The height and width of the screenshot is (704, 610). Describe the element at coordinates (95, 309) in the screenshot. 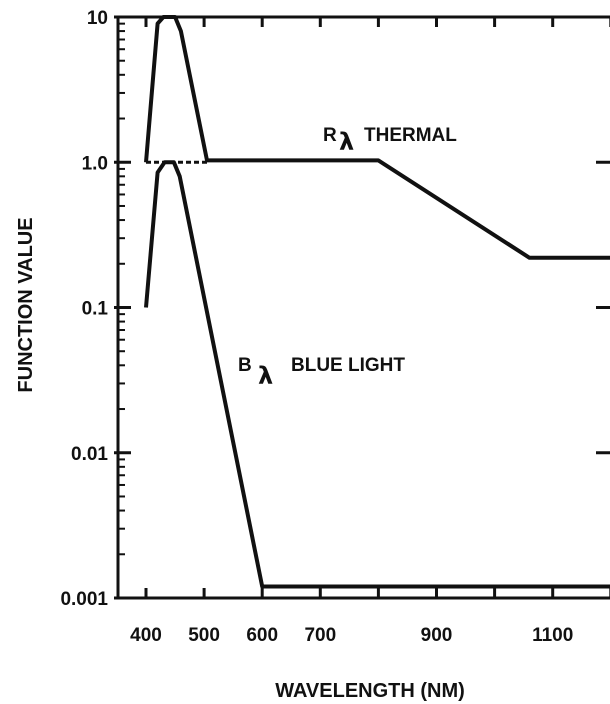

I see `y-tick-label: 0.1` at that location.